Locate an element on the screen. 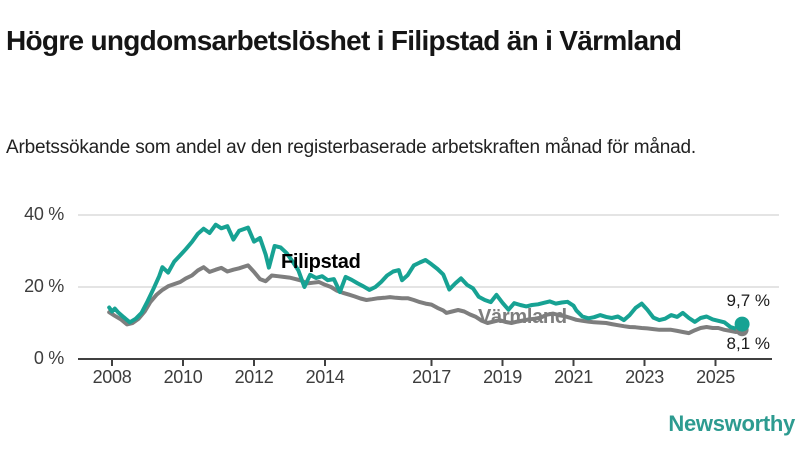 The height and width of the screenshot is (450, 800). series-label-filipstad: Filipstad is located at coordinates (321, 262).